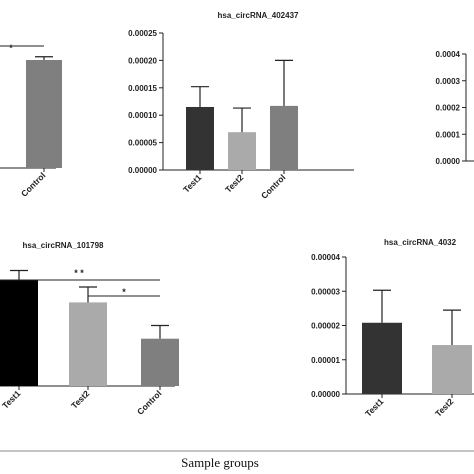 The image size is (474, 474). Describe the element at coordinates (142, 115) in the screenshot. I see `y-tick-label-top-middle: 0.00010` at that location.